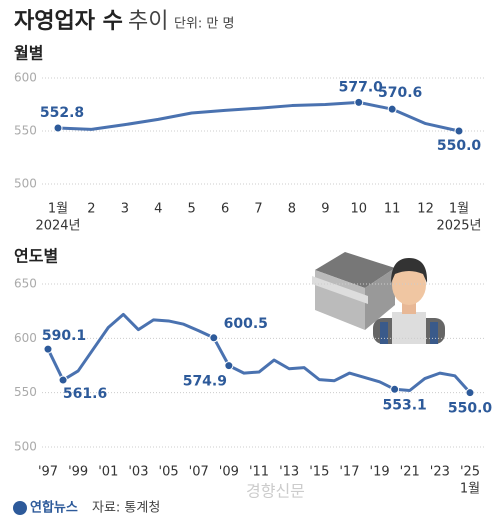 This screenshot has width=500, height=522. I want to click on x-tick-label: '17, so click(349, 472).